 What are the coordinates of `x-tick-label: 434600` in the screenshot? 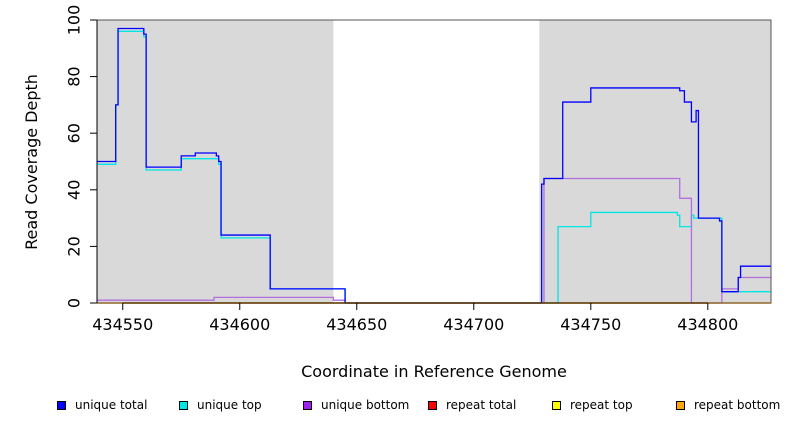 It's located at (239, 324).